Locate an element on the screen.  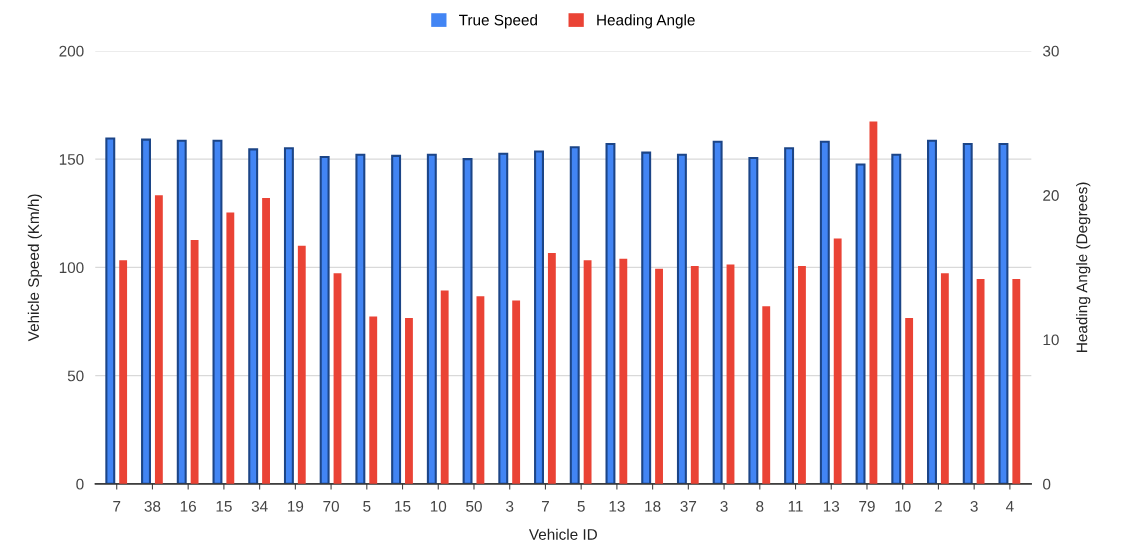
x-tick-label: 79 is located at coordinates (867, 506).